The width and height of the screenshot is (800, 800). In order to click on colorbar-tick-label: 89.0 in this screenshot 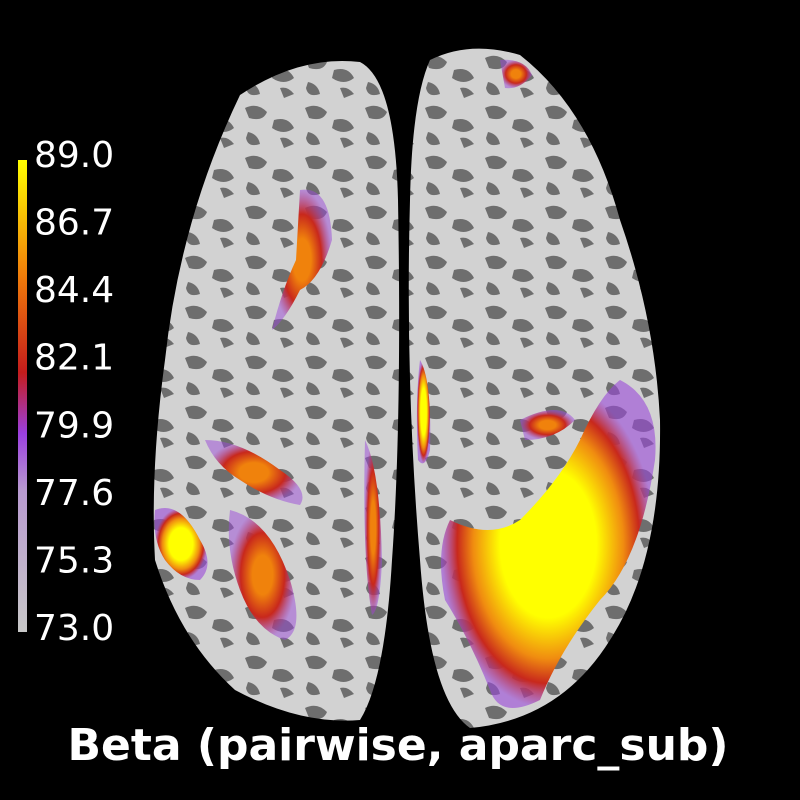, I will do `click(74, 155)`.